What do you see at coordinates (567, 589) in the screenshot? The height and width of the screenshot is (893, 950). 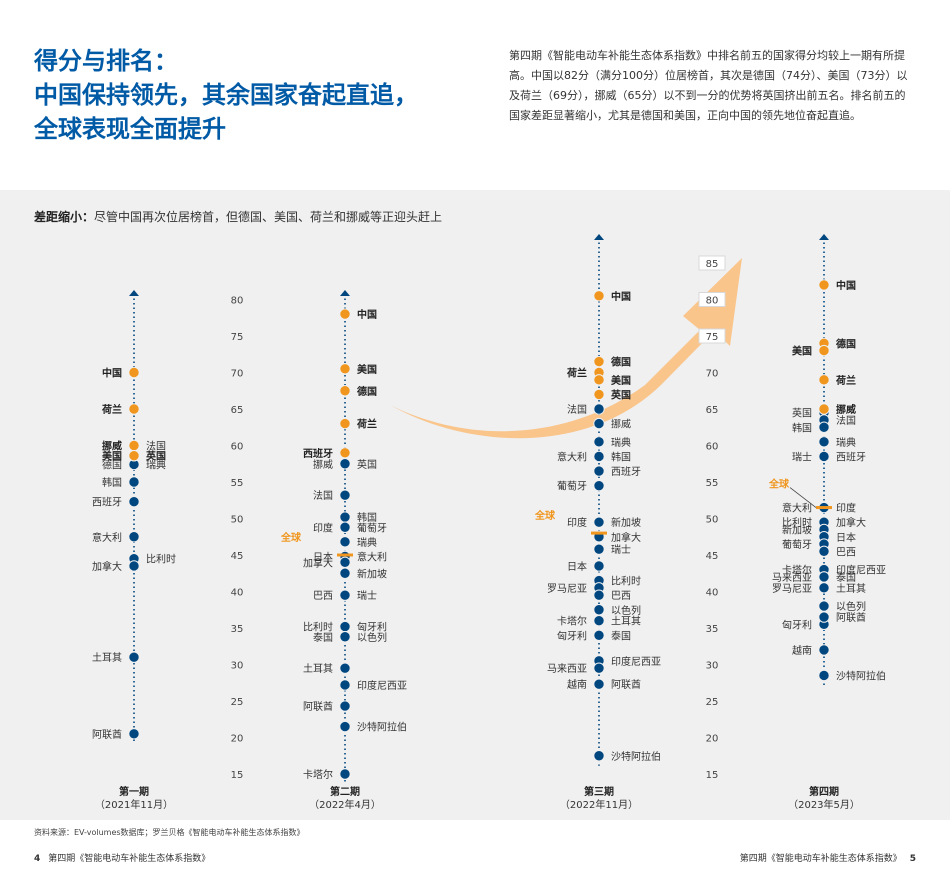 I see `point-label: 罗马尼亚` at bounding box center [567, 589].